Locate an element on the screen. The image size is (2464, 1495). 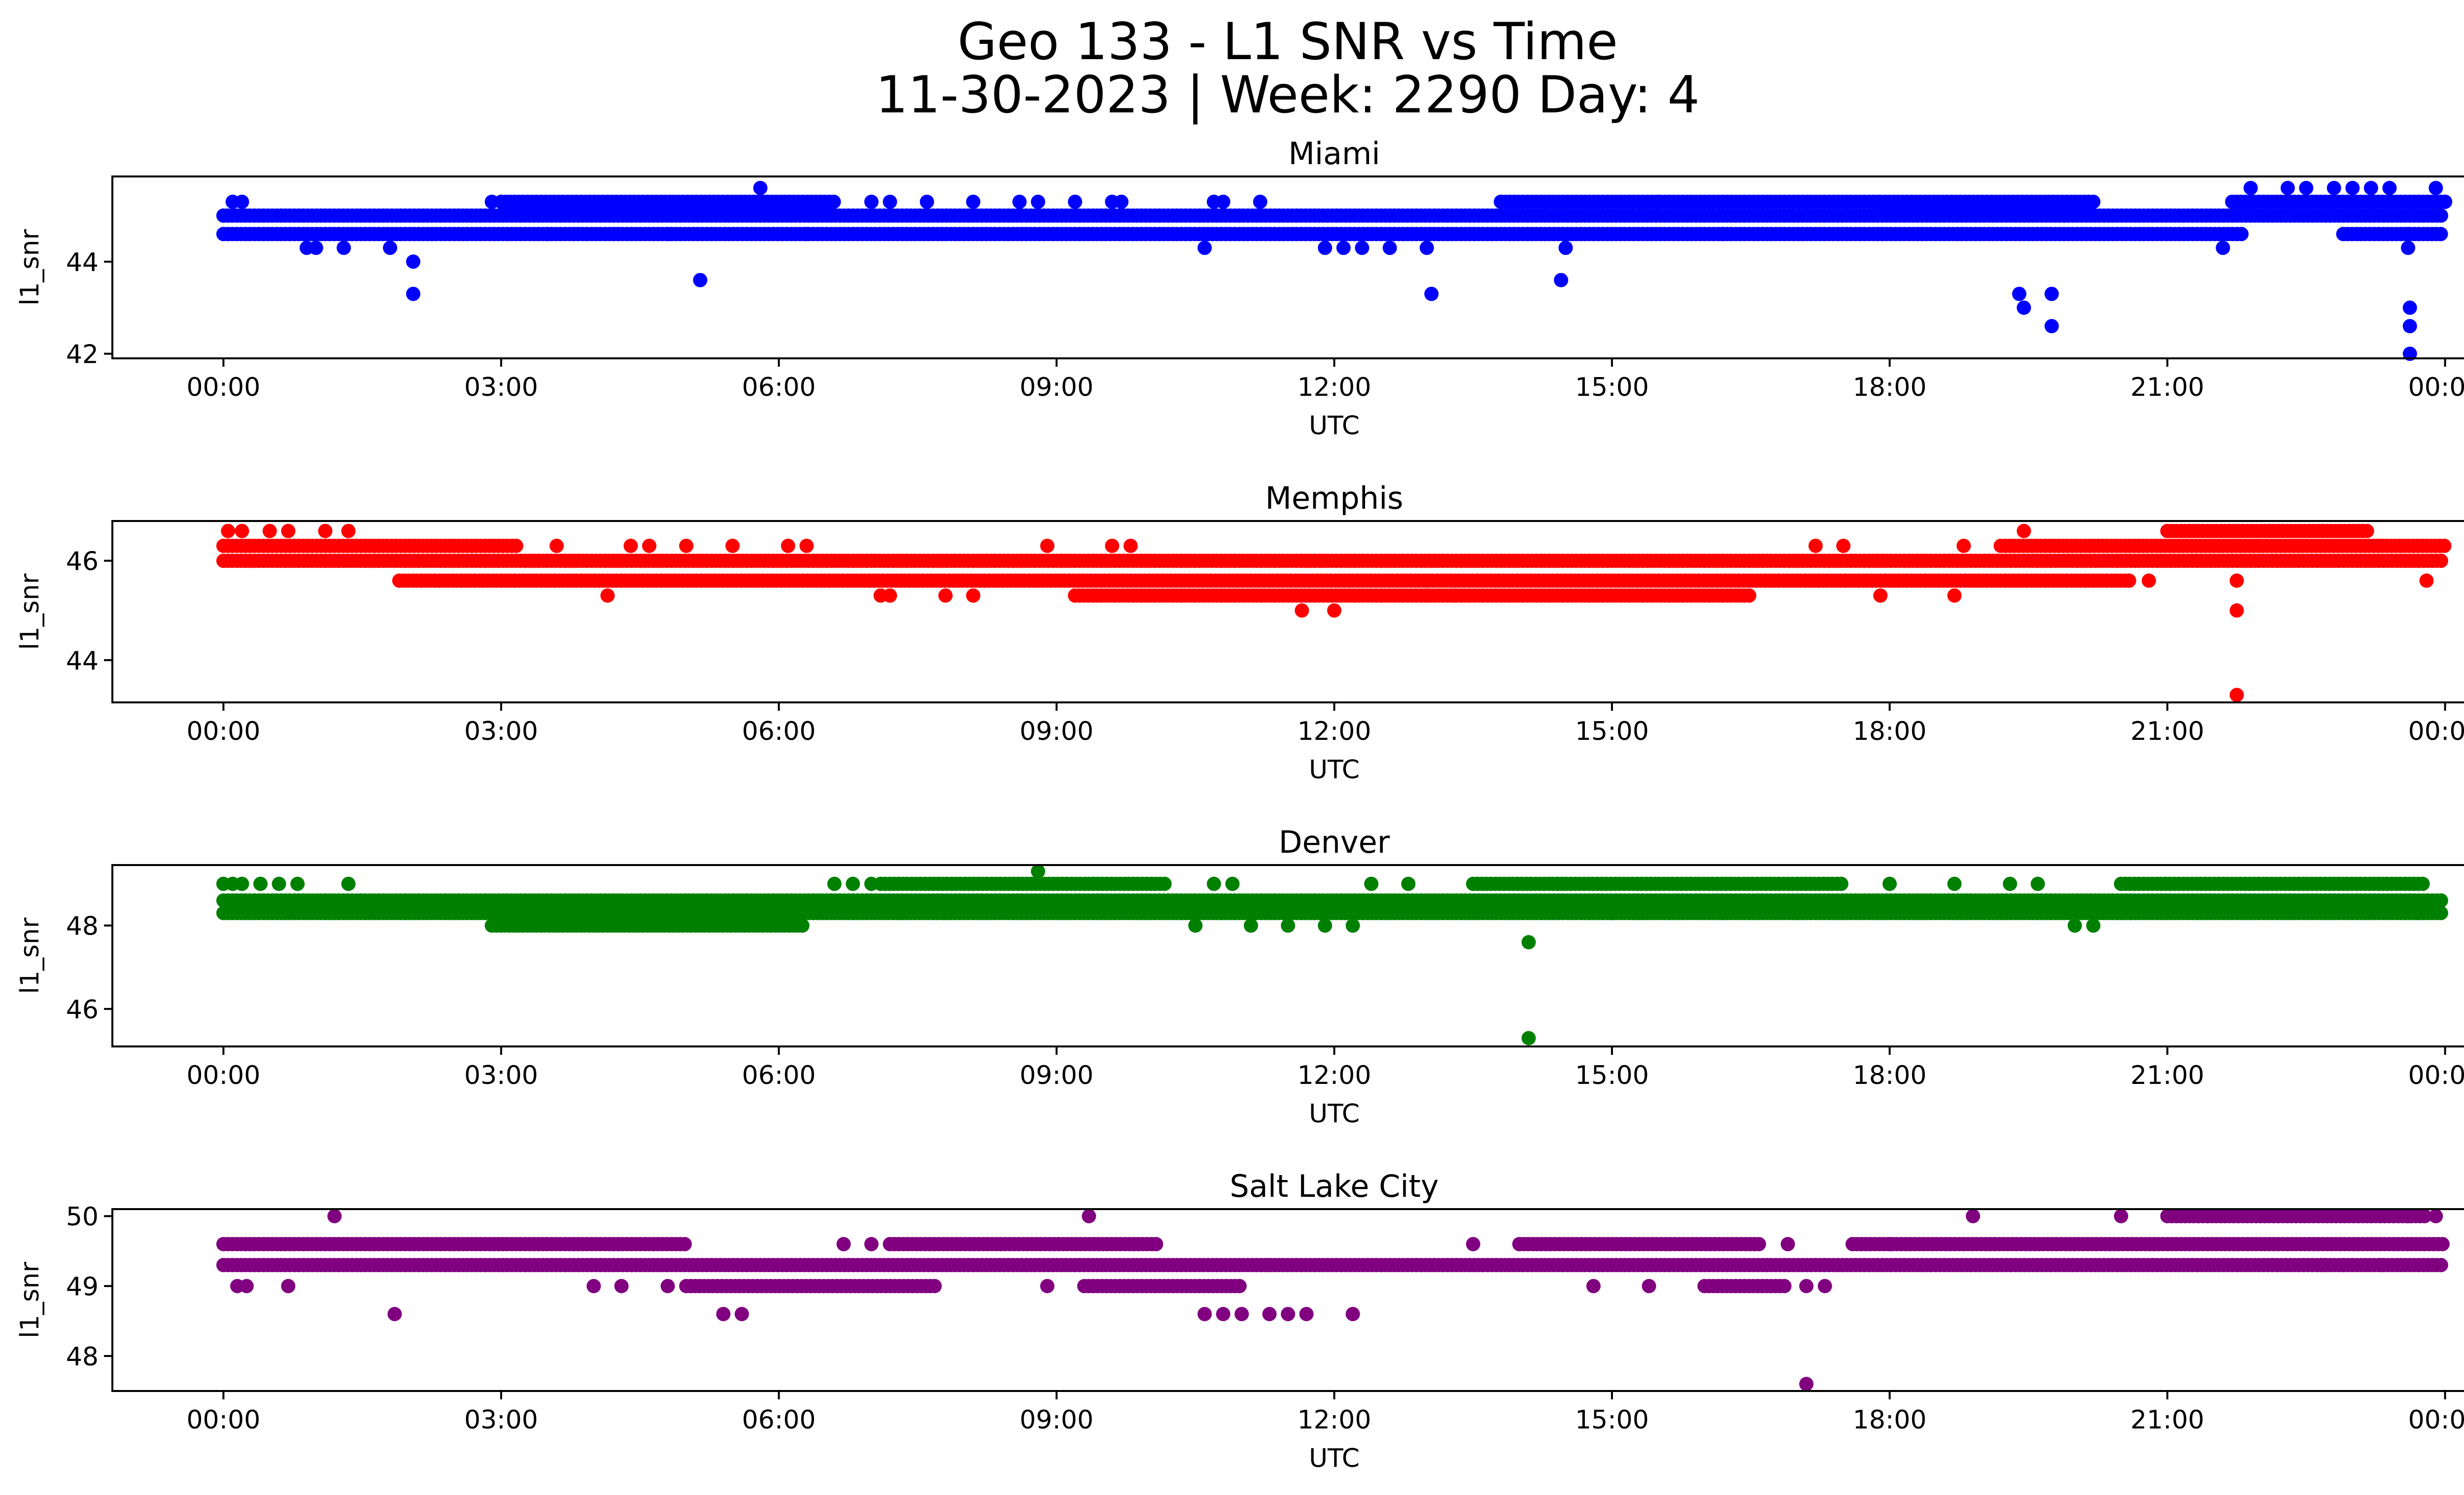
y-tick-label: 42 is located at coordinates (82, 355).